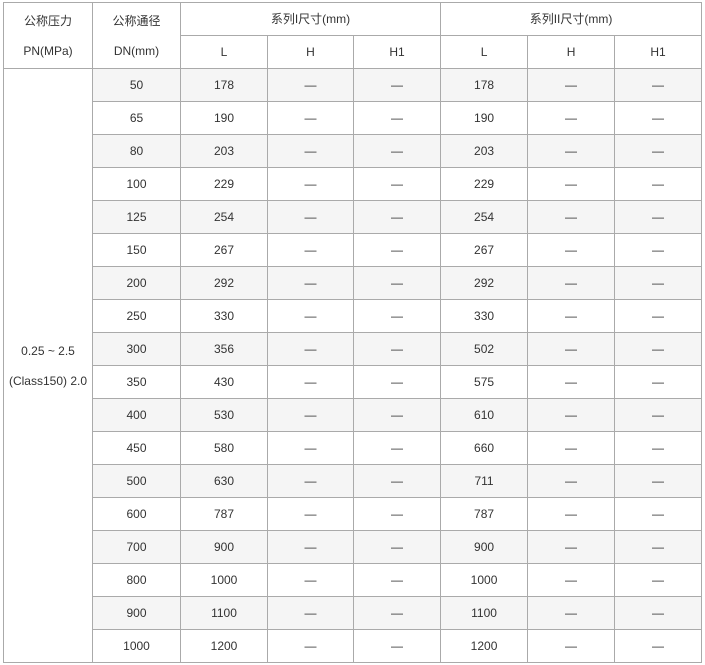 Image resolution: width=705 pixels, height=665 pixels. Describe the element at coordinates (136, 382) in the screenshot. I see `table-cell: 350` at that location.